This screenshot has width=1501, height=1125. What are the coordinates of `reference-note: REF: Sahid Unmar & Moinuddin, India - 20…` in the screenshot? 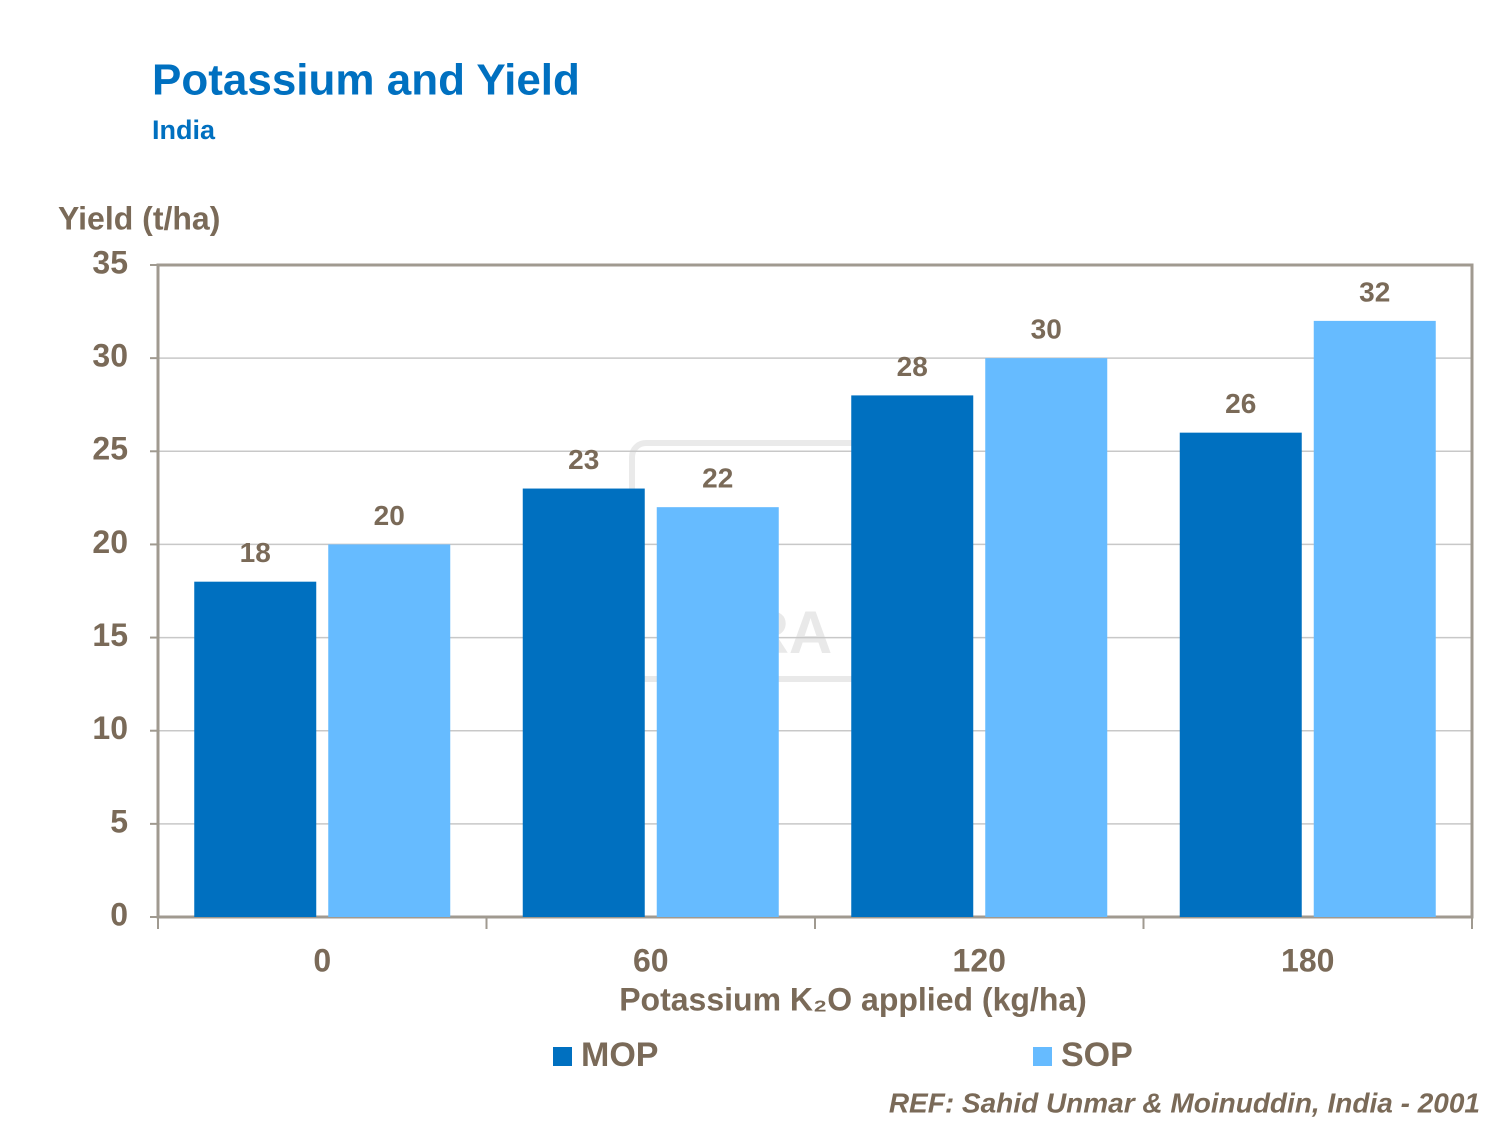 It's located at (1184, 1102).